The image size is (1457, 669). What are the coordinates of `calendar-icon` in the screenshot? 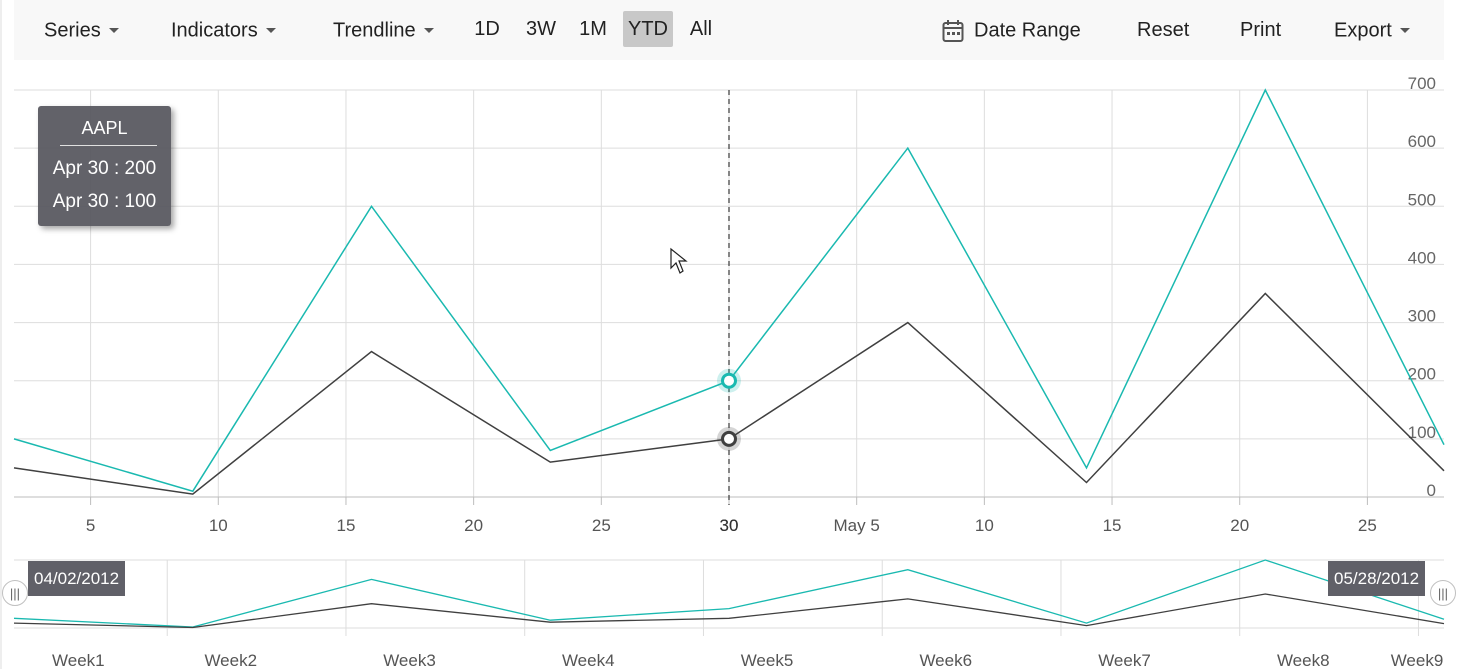 It's located at (953, 30).